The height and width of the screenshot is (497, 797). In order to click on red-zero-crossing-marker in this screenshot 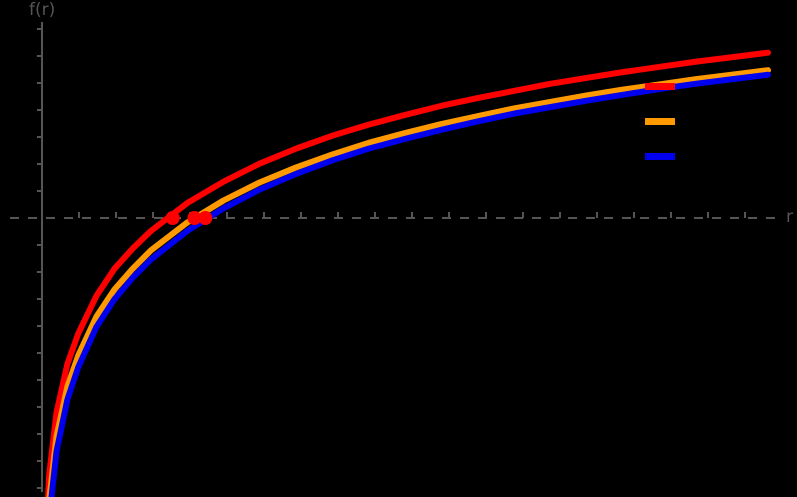, I will do `click(172, 218)`.